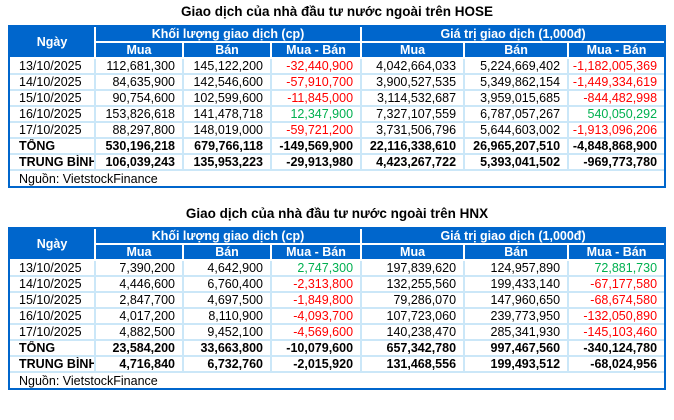  Describe the element at coordinates (616, 82) in the screenshot. I see `value-cell: -1,449,334,619` at that location.